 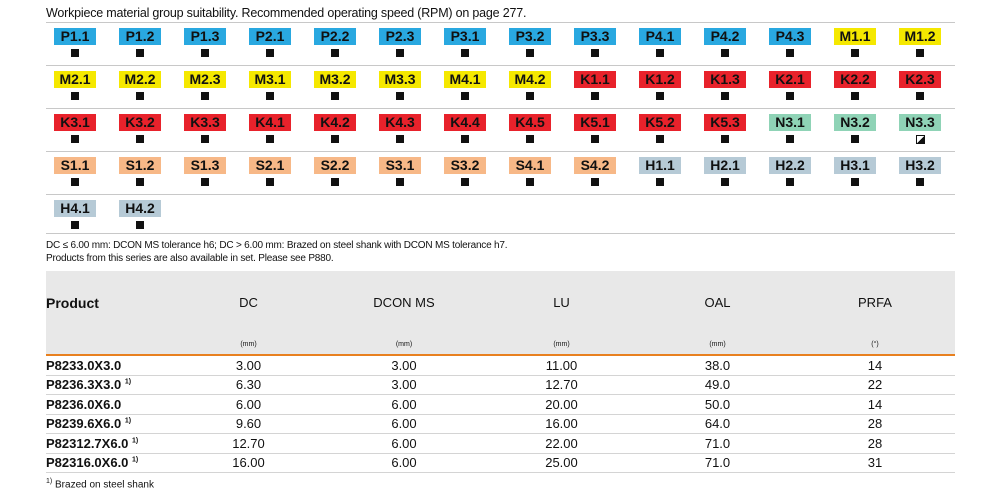 What do you see at coordinates (530, 79) in the screenshot?
I see `material-code-badge: M4.2` at bounding box center [530, 79].